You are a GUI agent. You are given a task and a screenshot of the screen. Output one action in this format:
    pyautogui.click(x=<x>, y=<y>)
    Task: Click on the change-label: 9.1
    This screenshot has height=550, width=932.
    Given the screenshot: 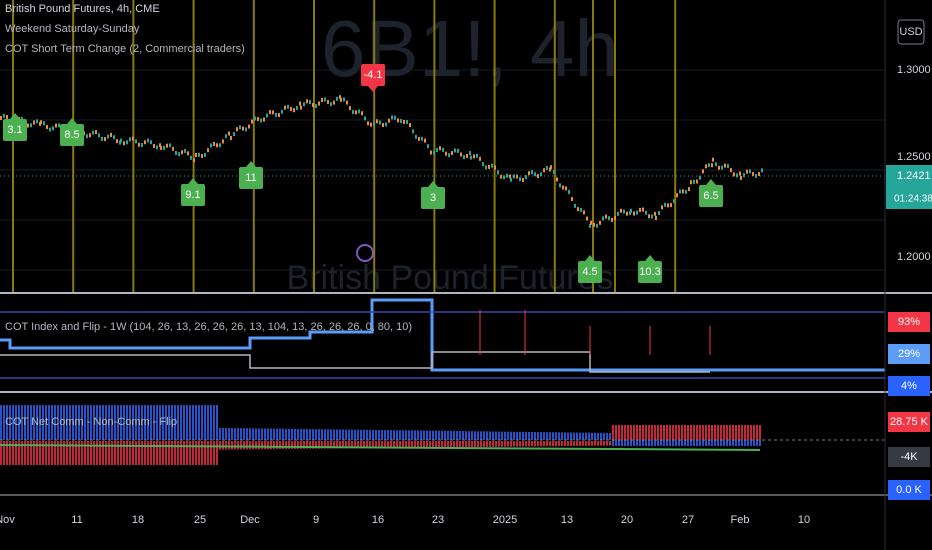 What is the action you would take?
    pyautogui.click(x=192, y=195)
    